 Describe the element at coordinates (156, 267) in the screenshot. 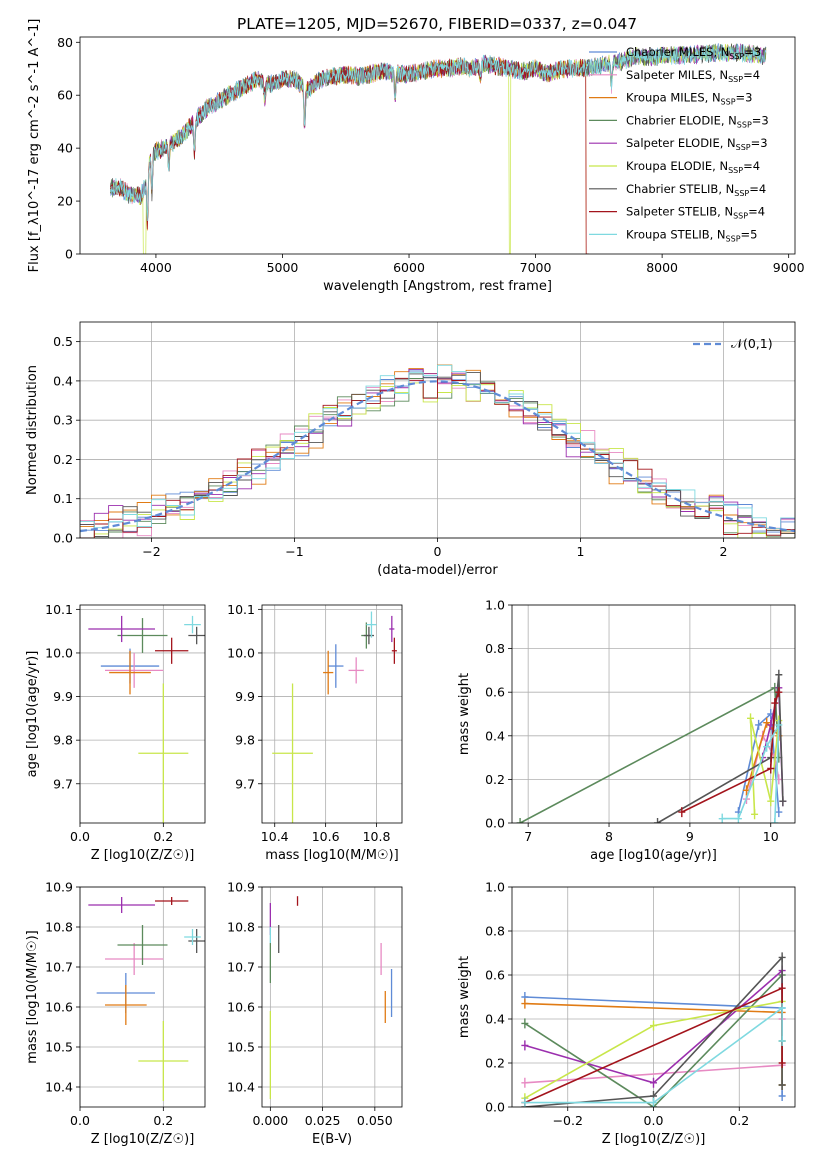

I see `x-tick-label: 4000` at that location.